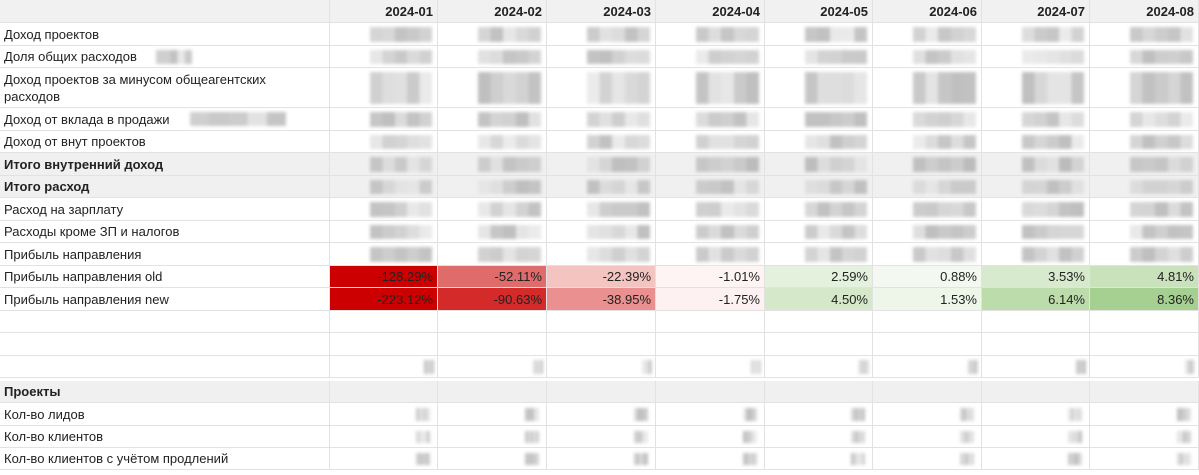 The height and width of the screenshot is (475, 1199). I want to click on row-label: Итого внутренний доход, so click(165, 164).